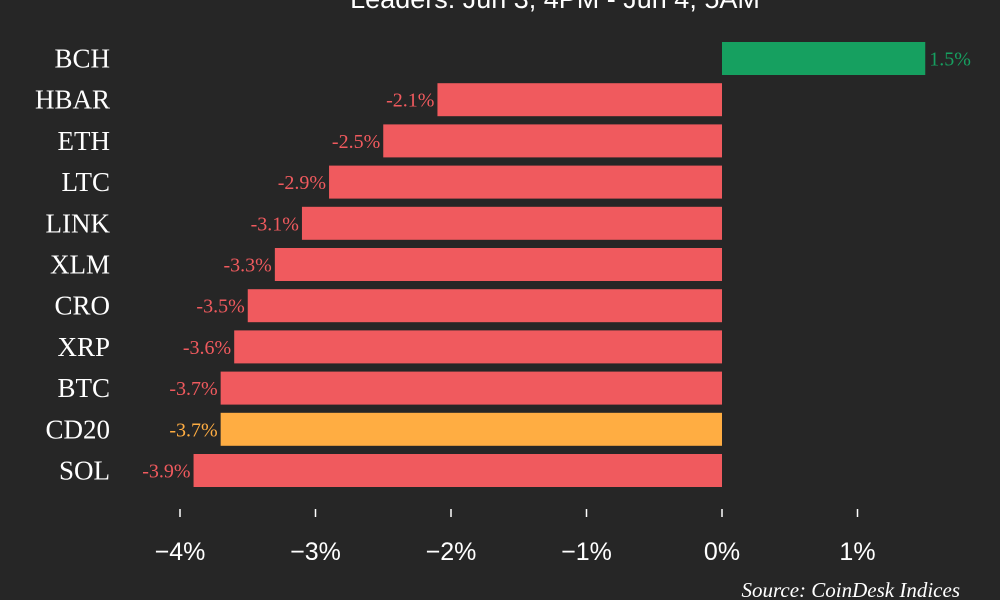  What do you see at coordinates (410, 101) in the screenshot?
I see `value-label-hbar: -2.1%` at bounding box center [410, 101].